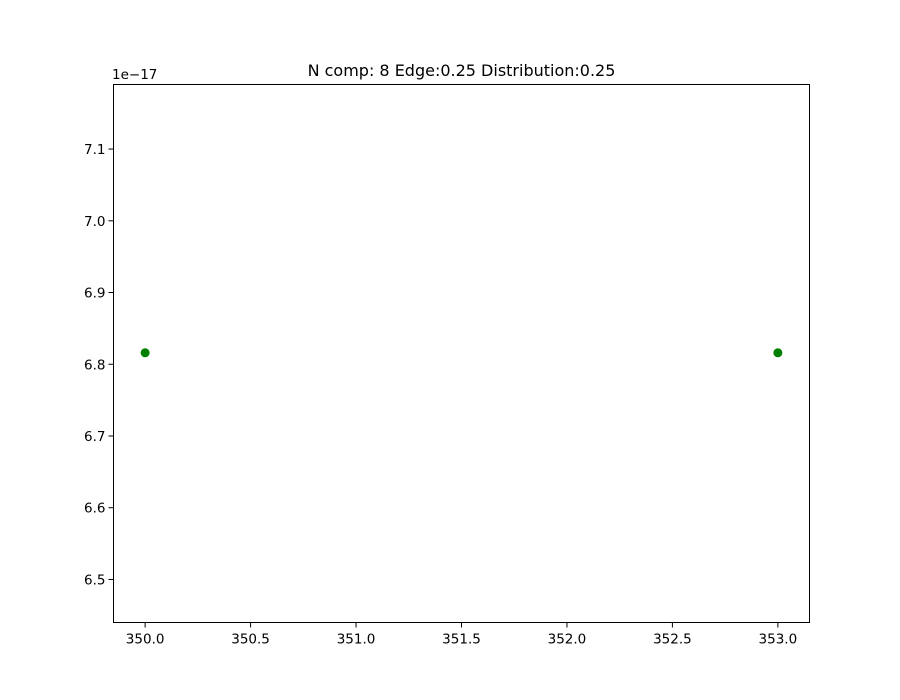  Describe the element at coordinates (94, 150) in the screenshot. I see `y-tick-label: 7.1` at that location.